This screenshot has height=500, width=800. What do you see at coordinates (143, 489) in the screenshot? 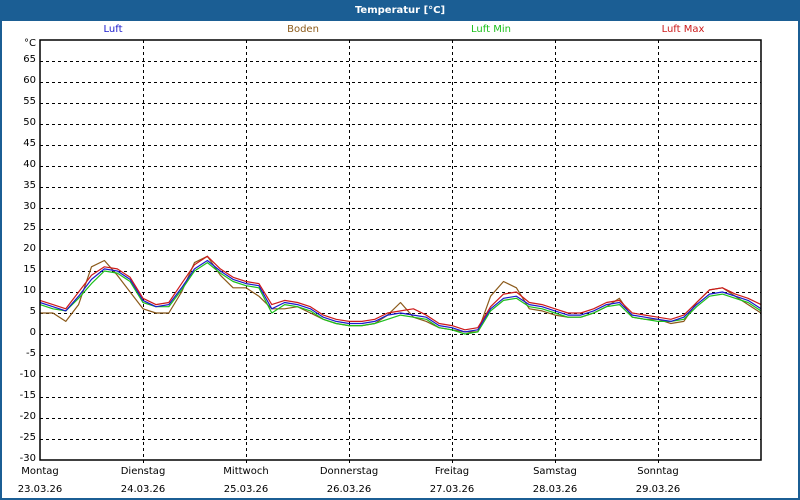
I see `date-label: 24.03.26` at bounding box center [143, 489].